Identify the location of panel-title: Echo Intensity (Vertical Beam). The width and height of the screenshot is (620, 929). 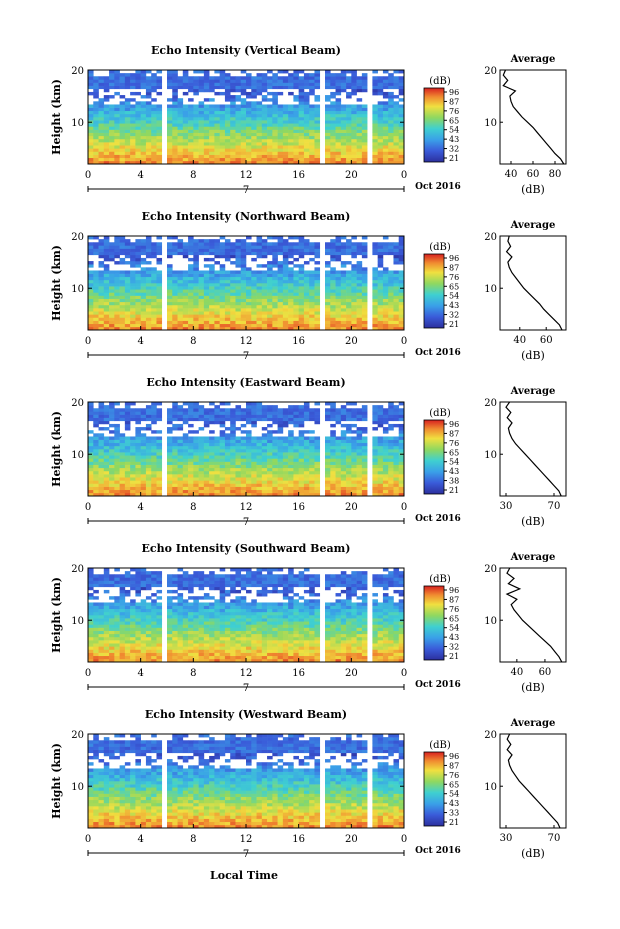
(246, 50).